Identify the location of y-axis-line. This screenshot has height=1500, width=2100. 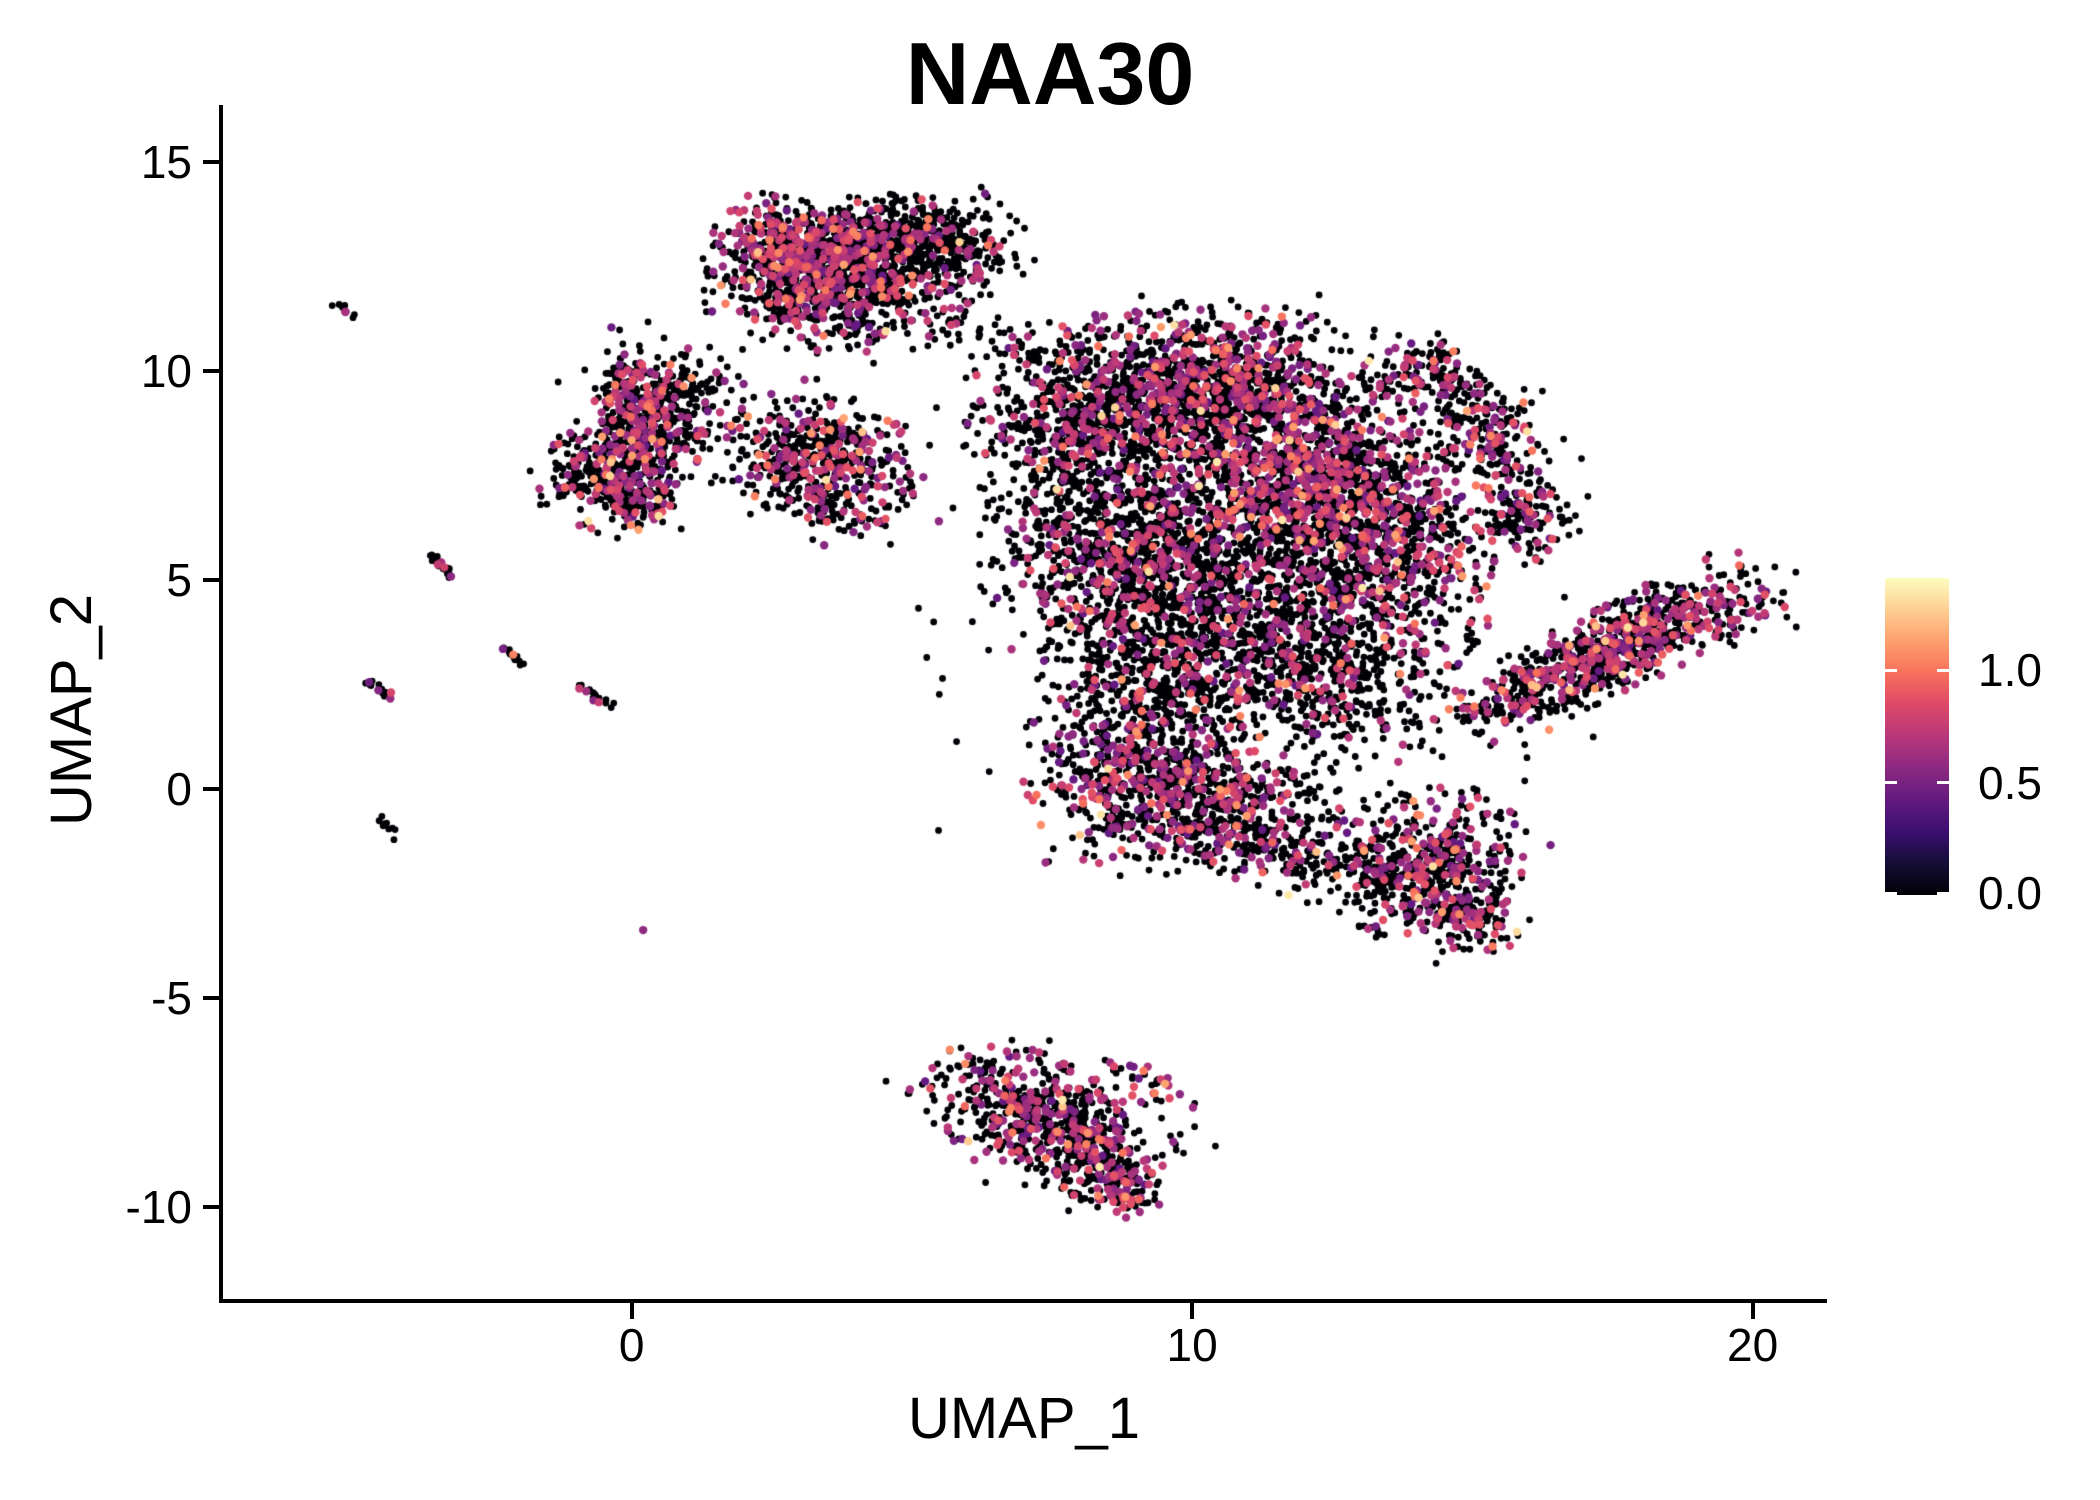
(221, 704).